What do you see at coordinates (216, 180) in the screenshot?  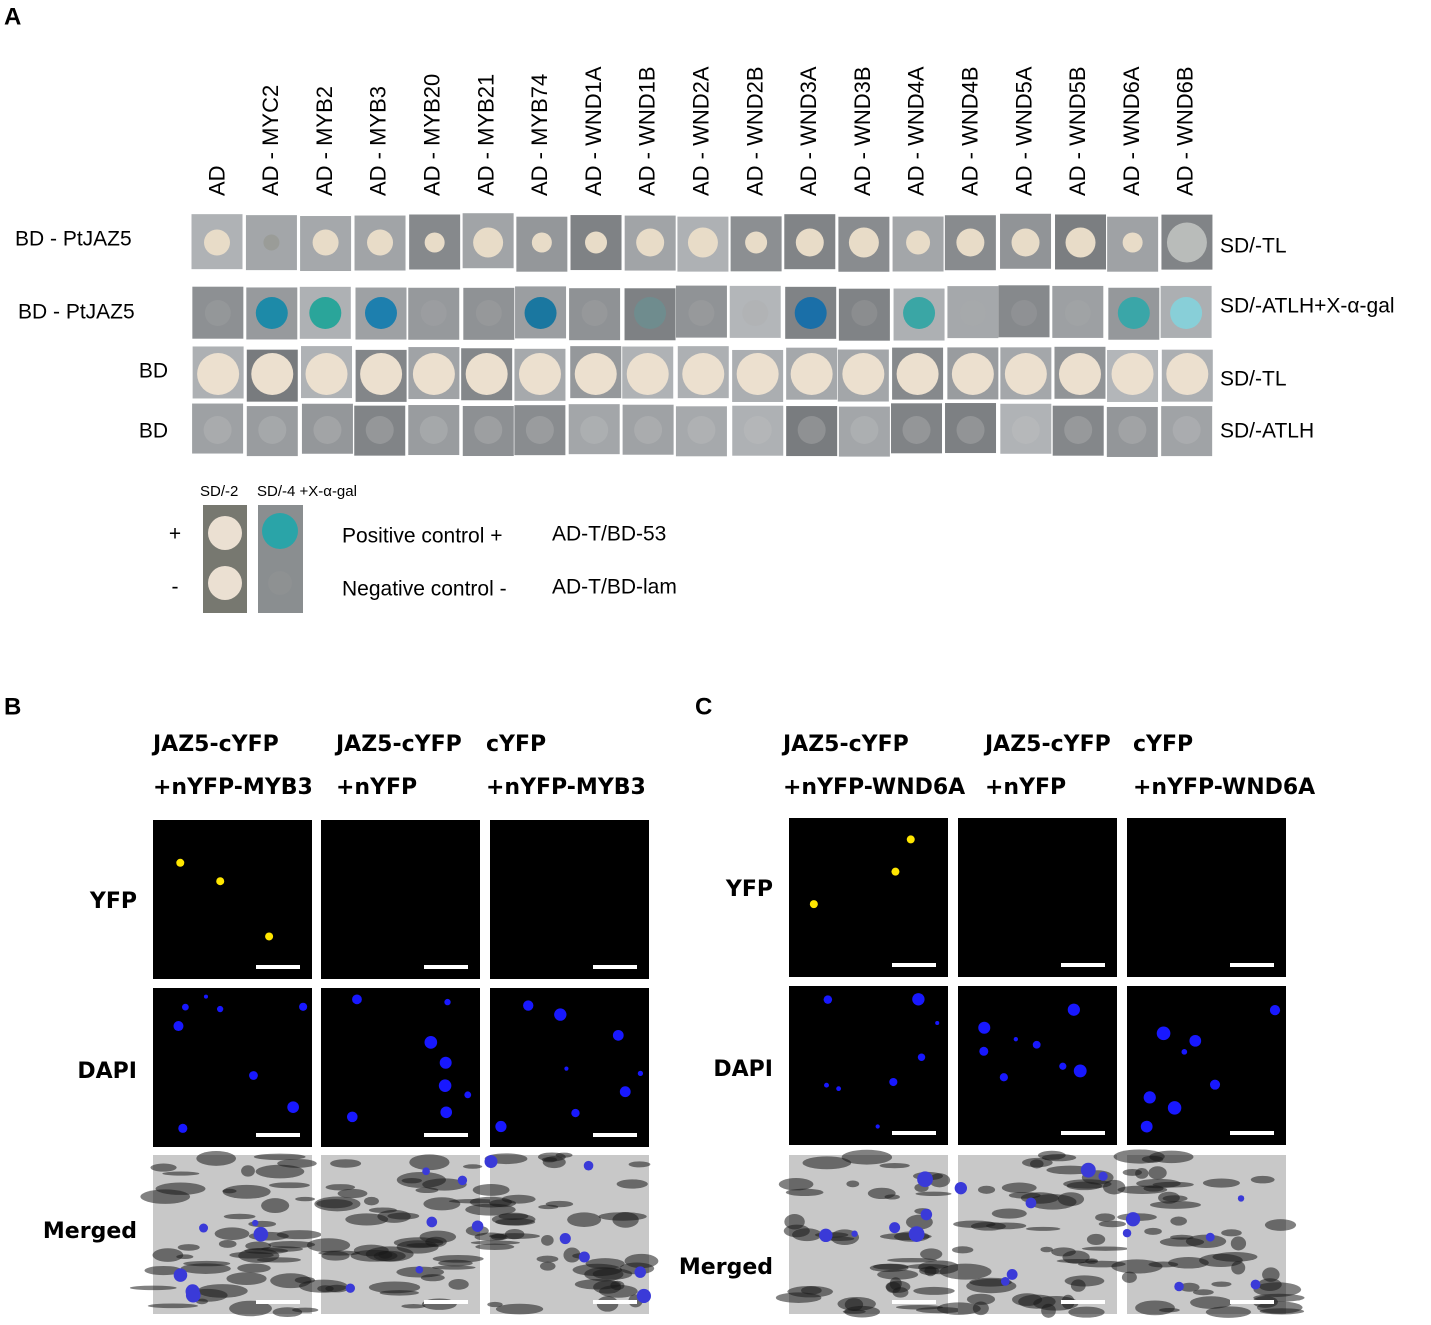 I see `column-header: AD` at bounding box center [216, 180].